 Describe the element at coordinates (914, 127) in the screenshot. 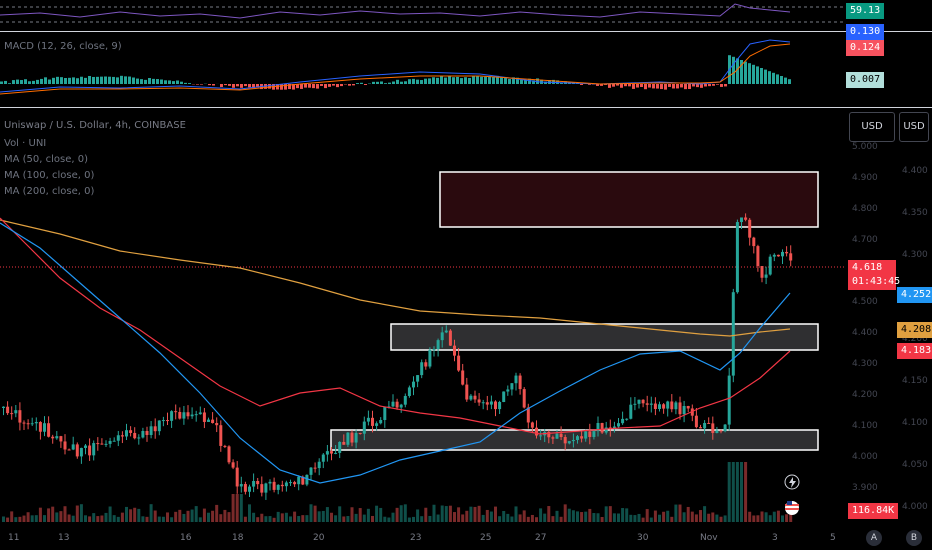

I see `currency-button-right: USD` at that location.